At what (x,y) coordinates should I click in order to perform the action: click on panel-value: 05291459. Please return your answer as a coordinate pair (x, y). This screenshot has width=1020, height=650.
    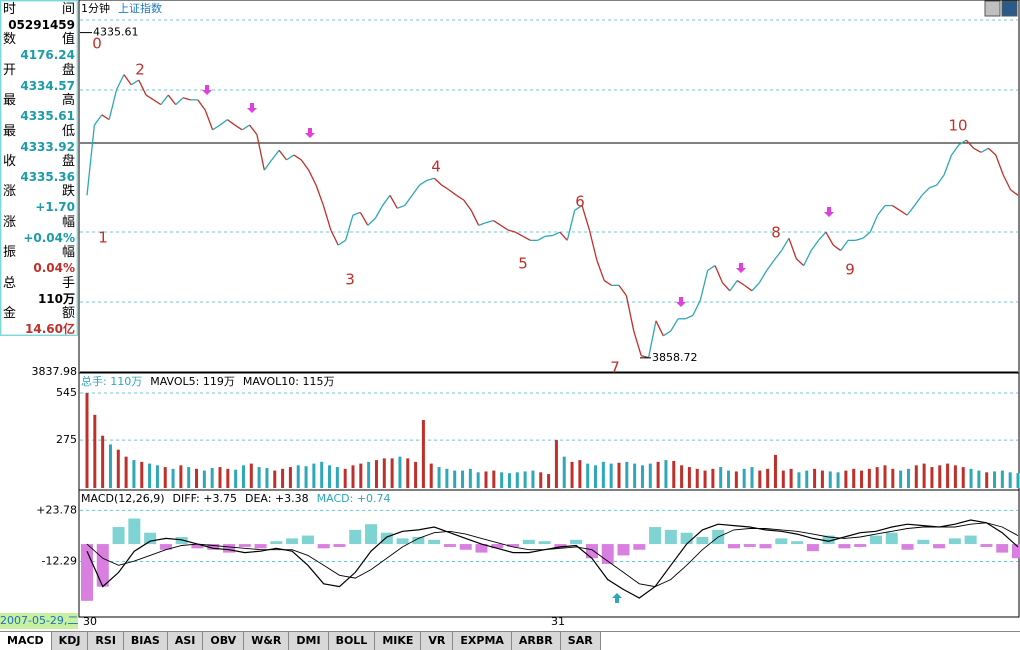
    Looking at the image, I should click on (41, 25).